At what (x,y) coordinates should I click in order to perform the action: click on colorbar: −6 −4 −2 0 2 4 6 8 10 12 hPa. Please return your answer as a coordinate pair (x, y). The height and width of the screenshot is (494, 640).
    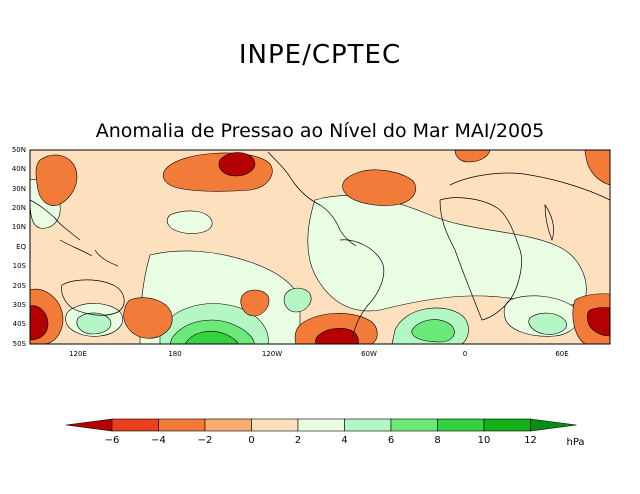
    Looking at the image, I should click on (325, 433).